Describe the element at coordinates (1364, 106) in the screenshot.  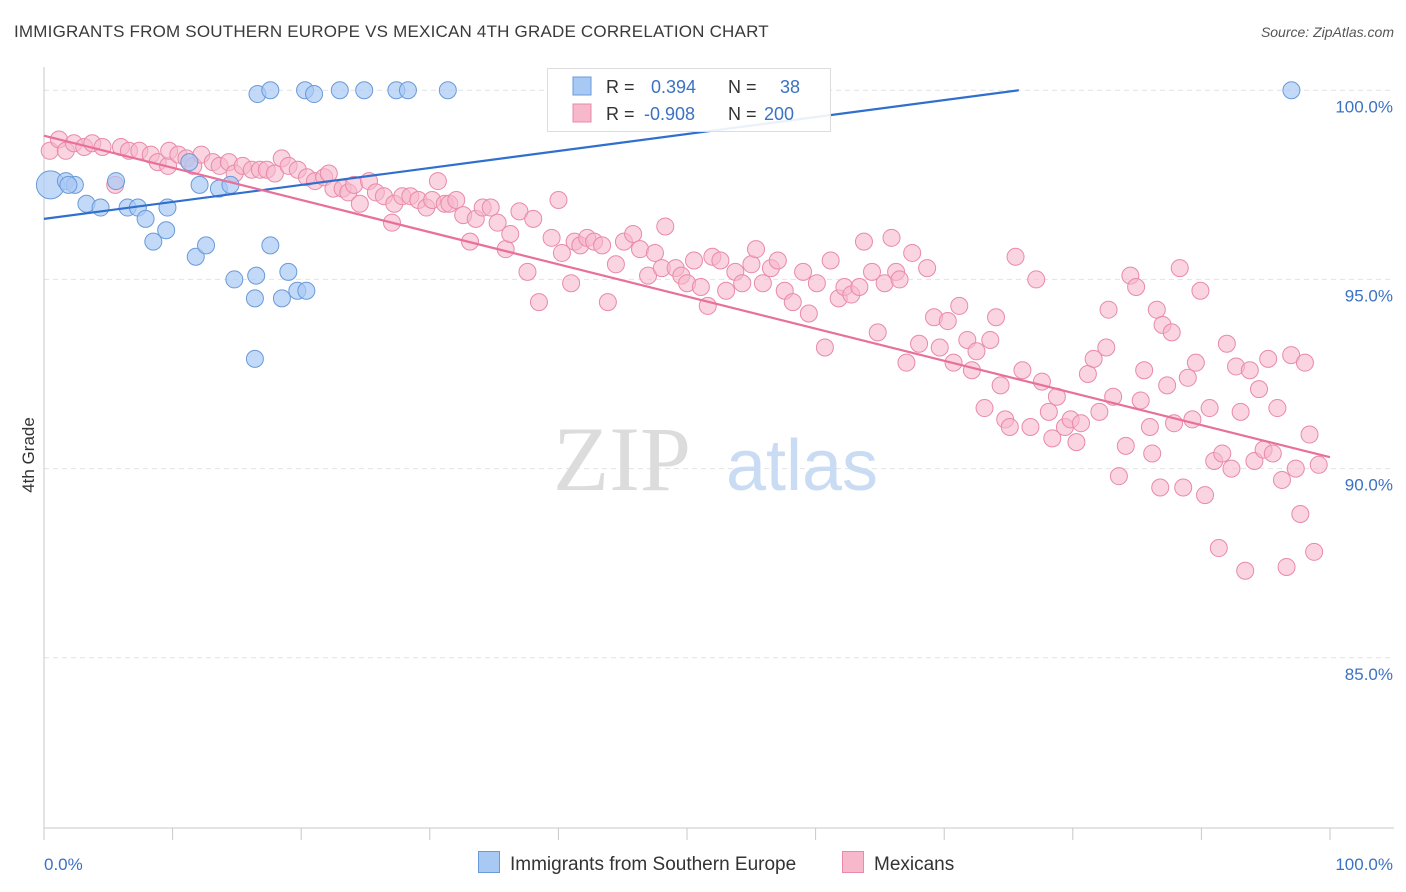
I see `y-tick-label: 100.0%` at that location.